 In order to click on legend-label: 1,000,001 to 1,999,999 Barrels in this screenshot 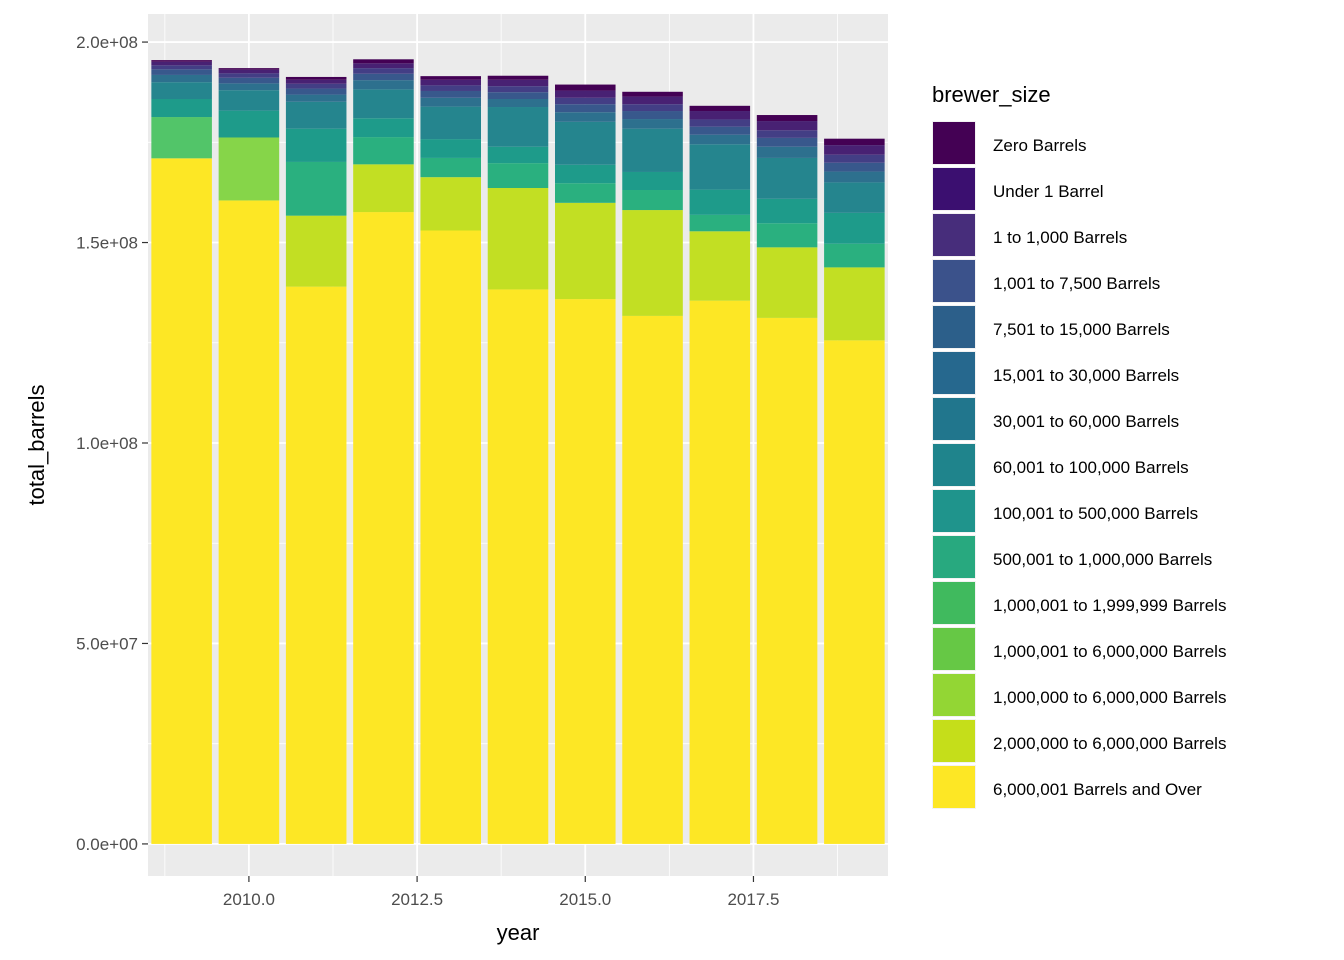, I will do `click(1109, 605)`.